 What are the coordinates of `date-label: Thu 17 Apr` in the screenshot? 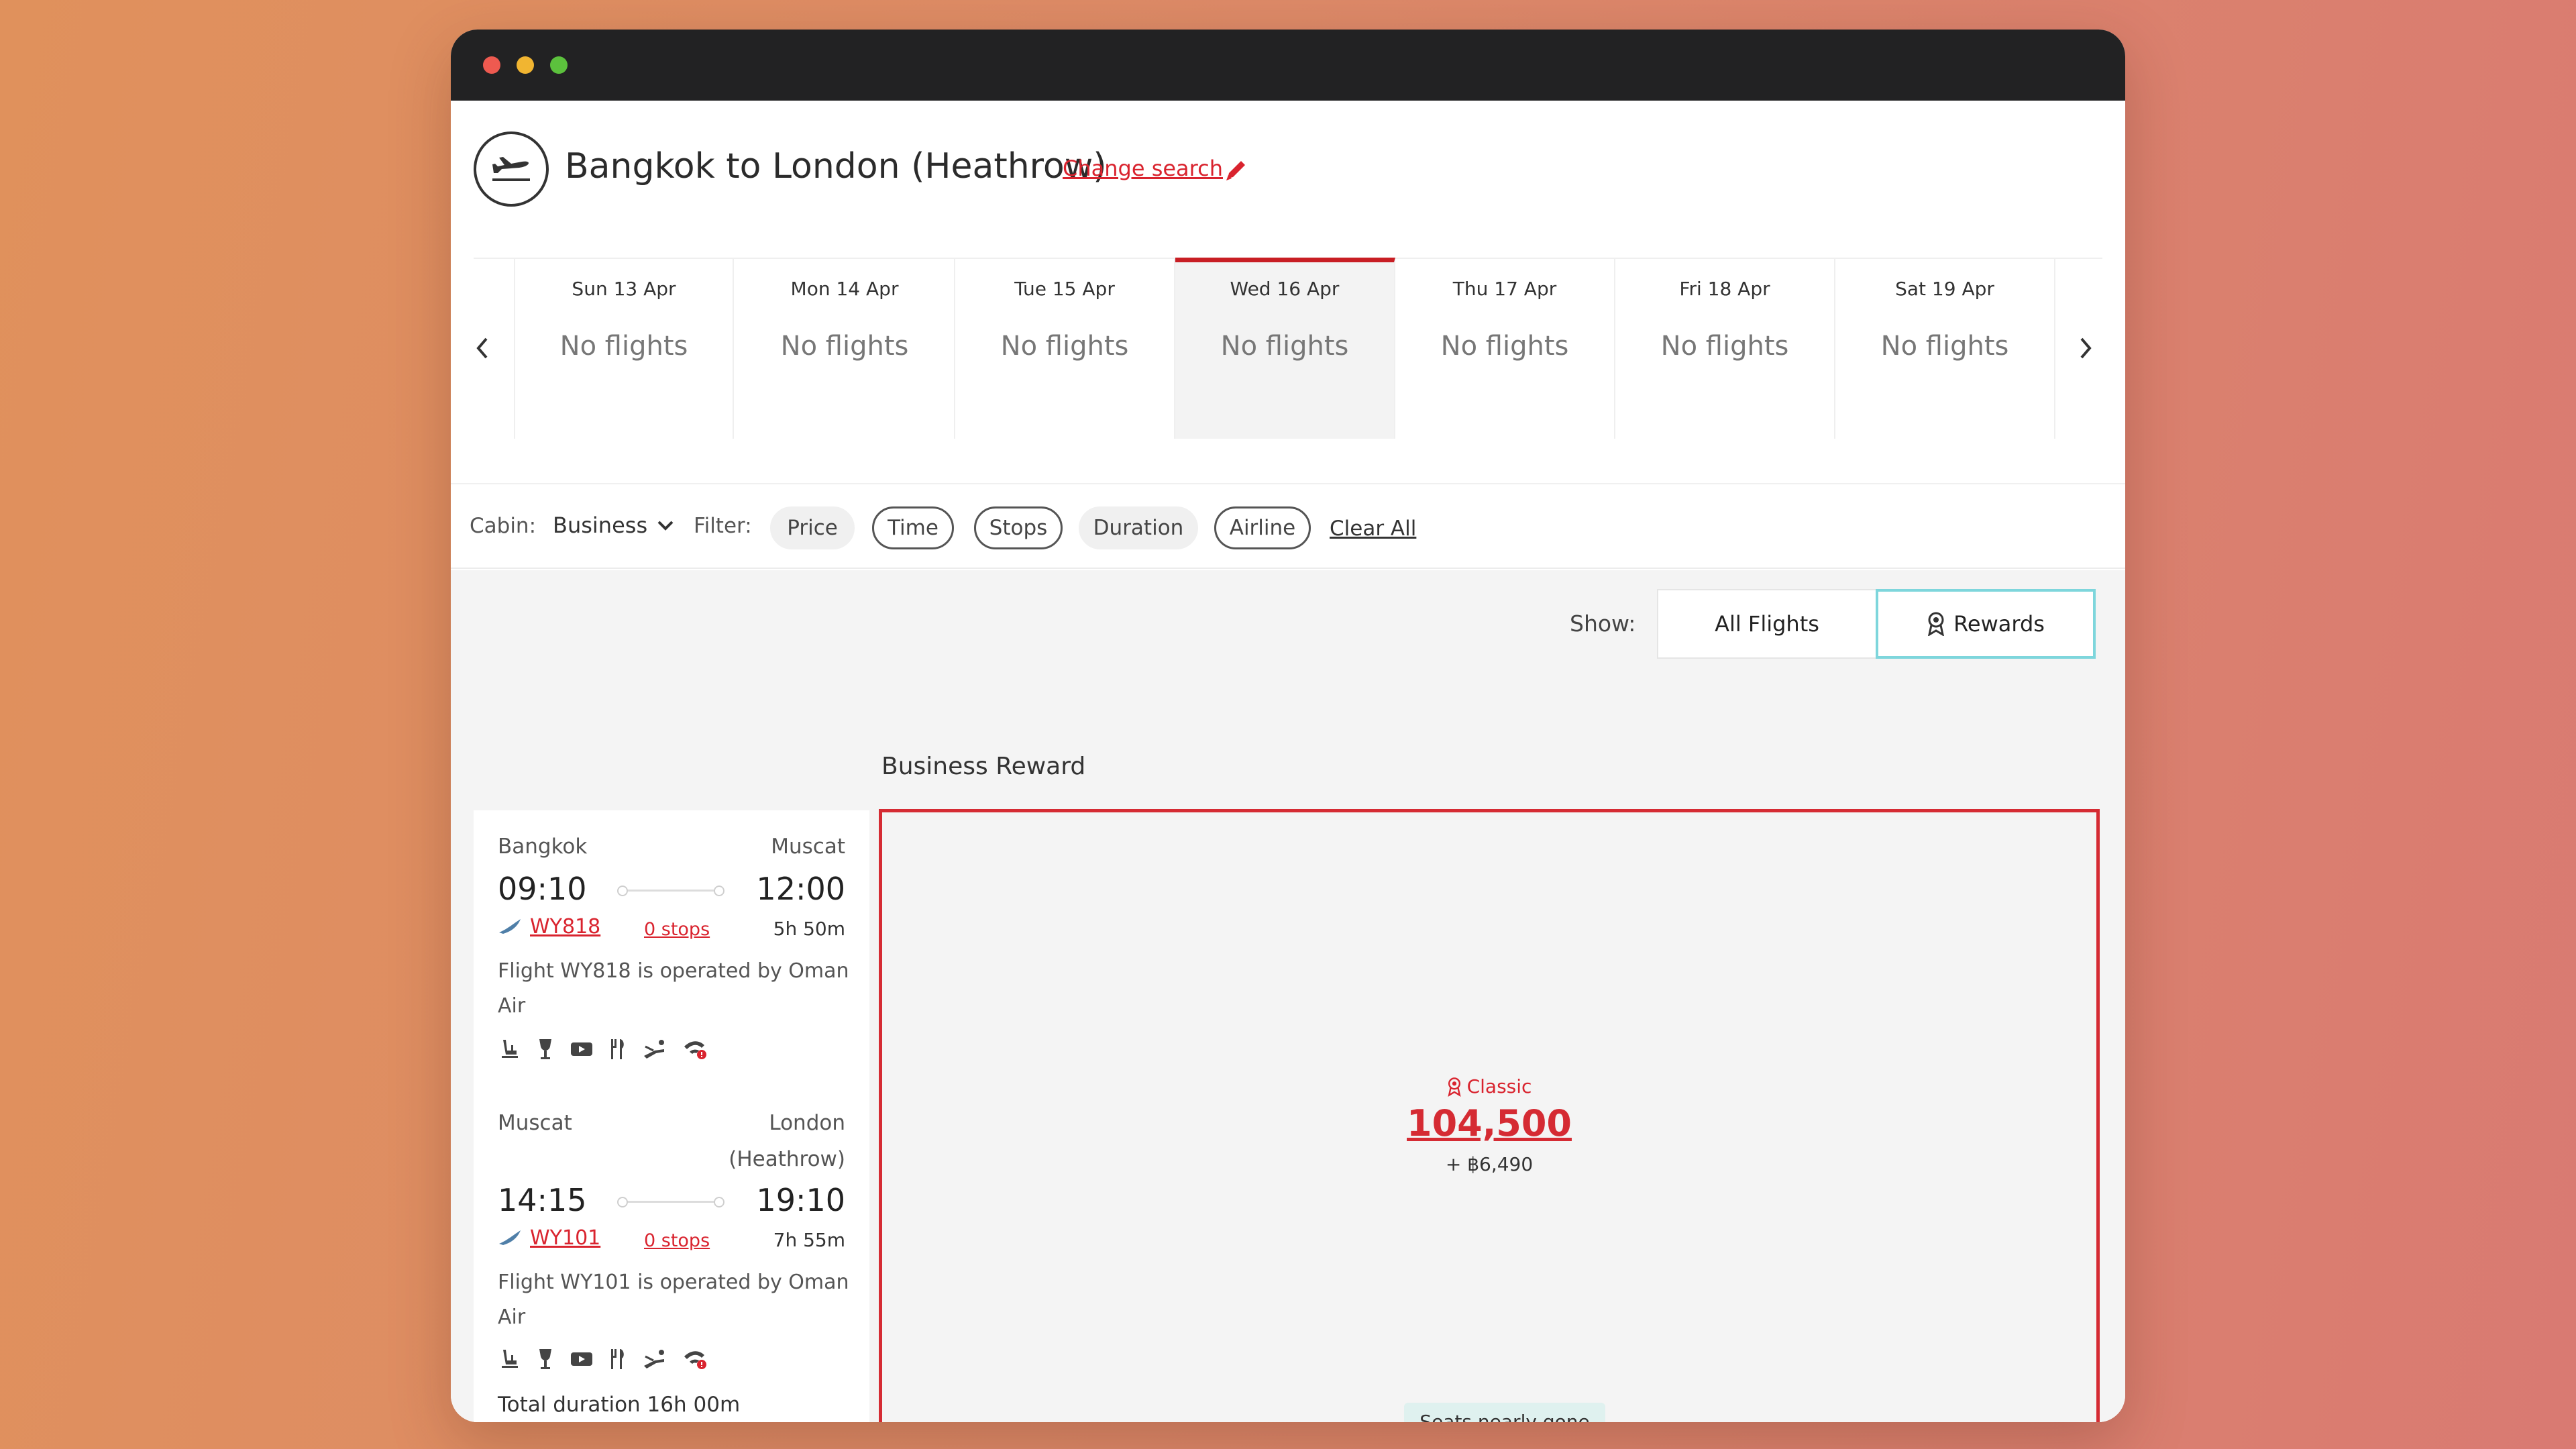 It's located at (1504, 289).